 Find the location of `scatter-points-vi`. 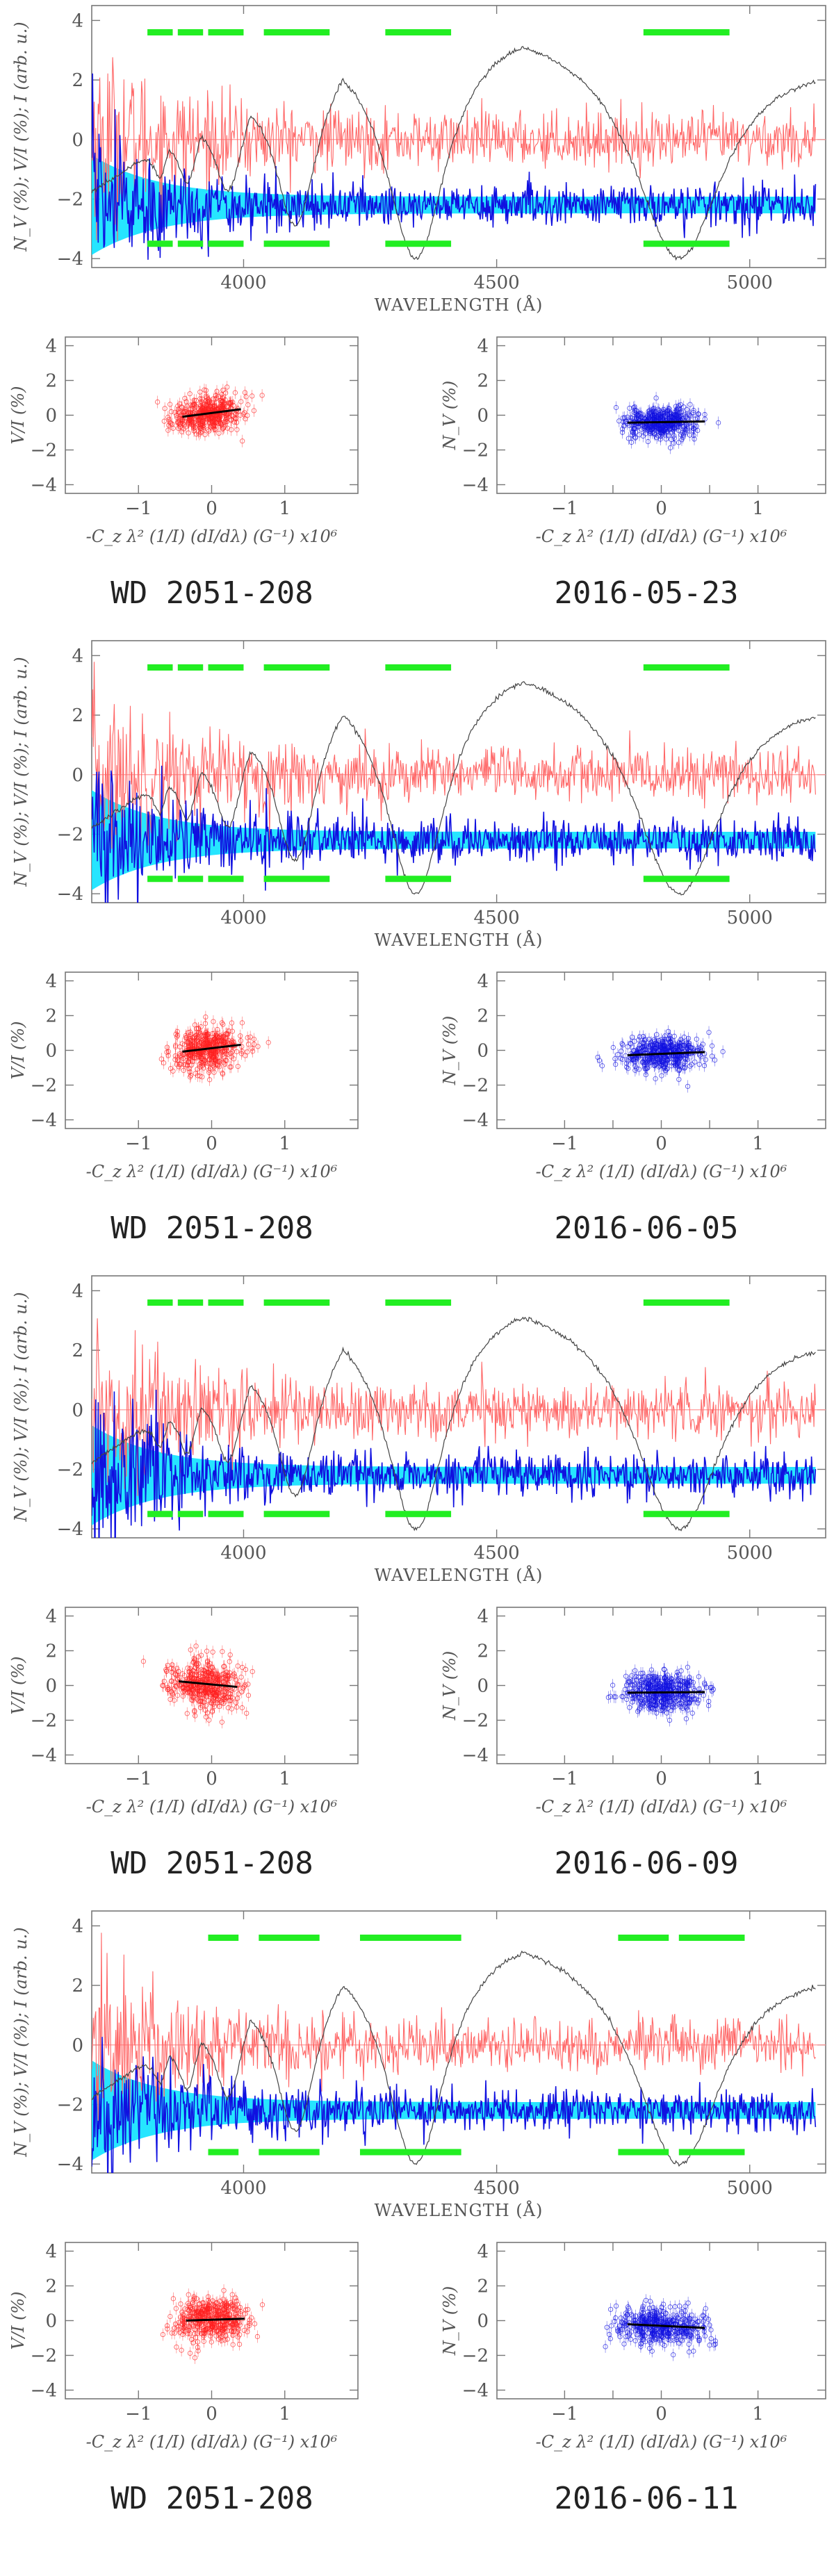

scatter-points-vi is located at coordinates (213, 2324).